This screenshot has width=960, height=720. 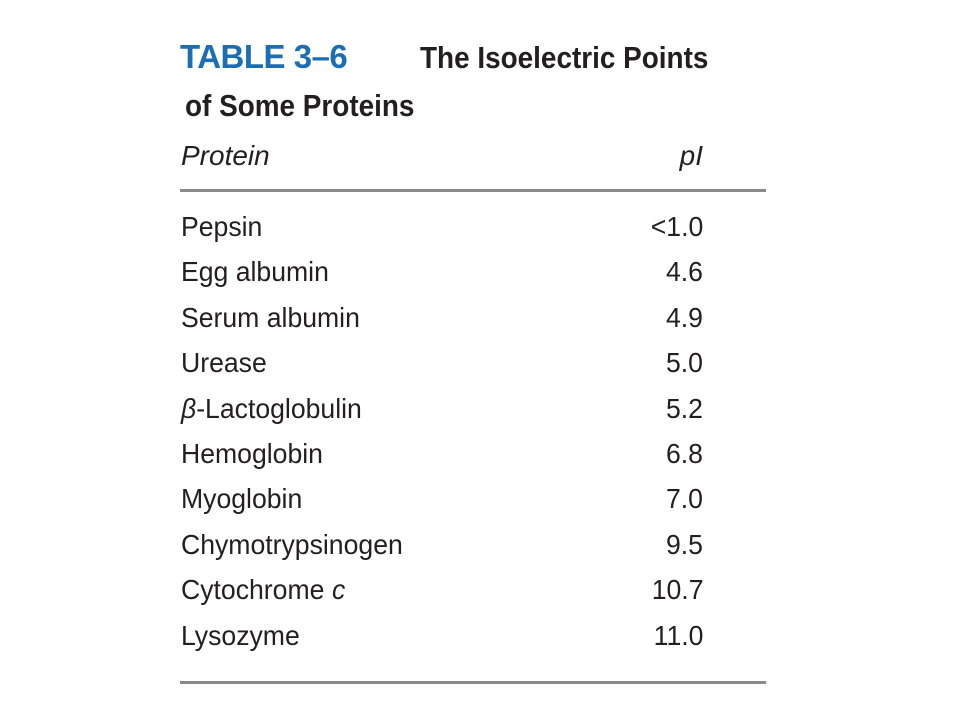 What do you see at coordinates (253, 590) in the screenshot?
I see `protein-name-part: Cytochrome` at bounding box center [253, 590].